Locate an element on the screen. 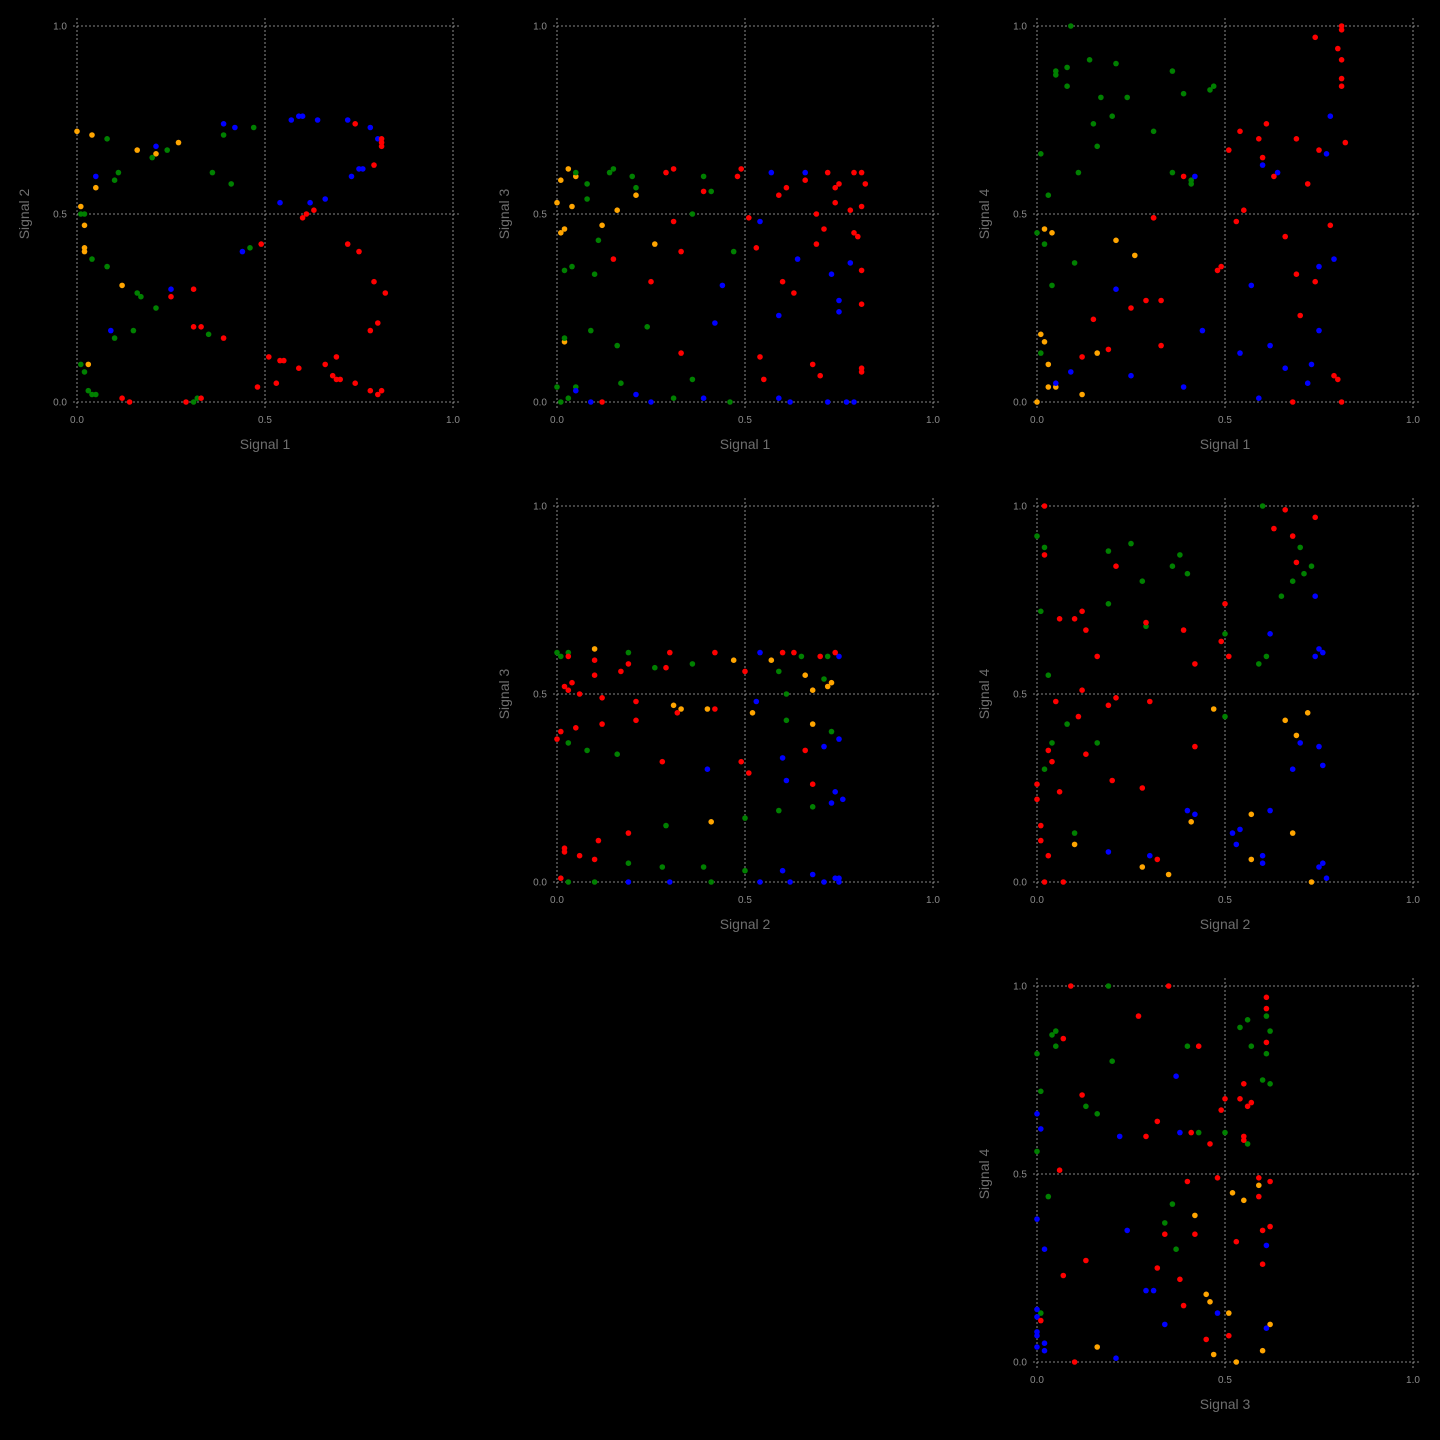  x-tick-label: 0.5 is located at coordinates (265, 420).